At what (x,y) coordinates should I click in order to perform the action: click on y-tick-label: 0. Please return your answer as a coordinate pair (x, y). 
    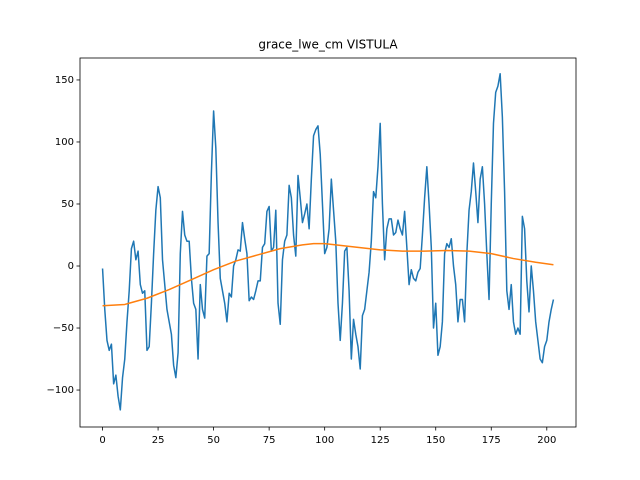
    Looking at the image, I should click on (71, 266).